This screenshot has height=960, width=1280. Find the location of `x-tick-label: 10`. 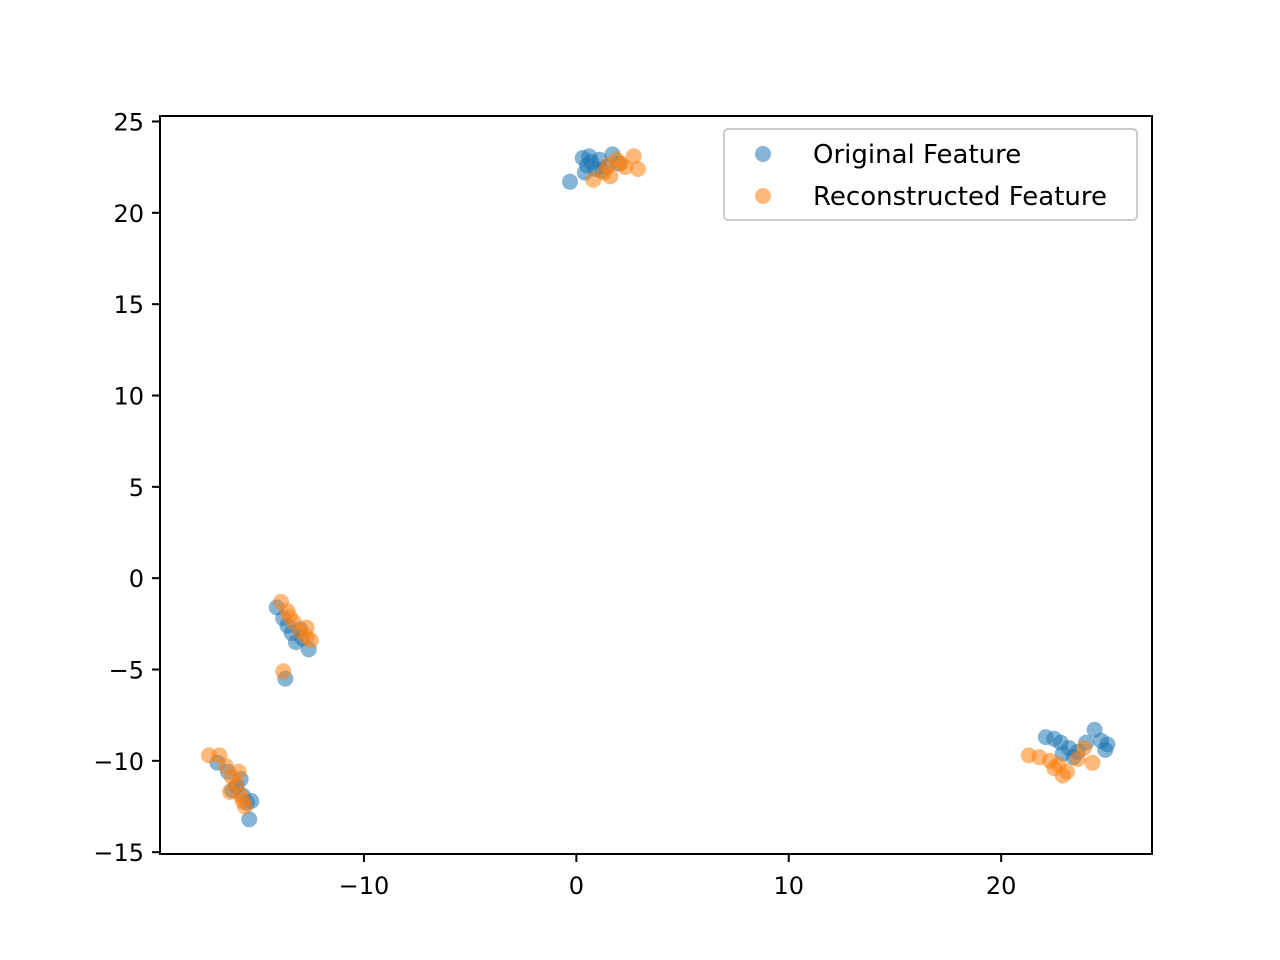

x-tick-label: 10 is located at coordinates (788, 886).